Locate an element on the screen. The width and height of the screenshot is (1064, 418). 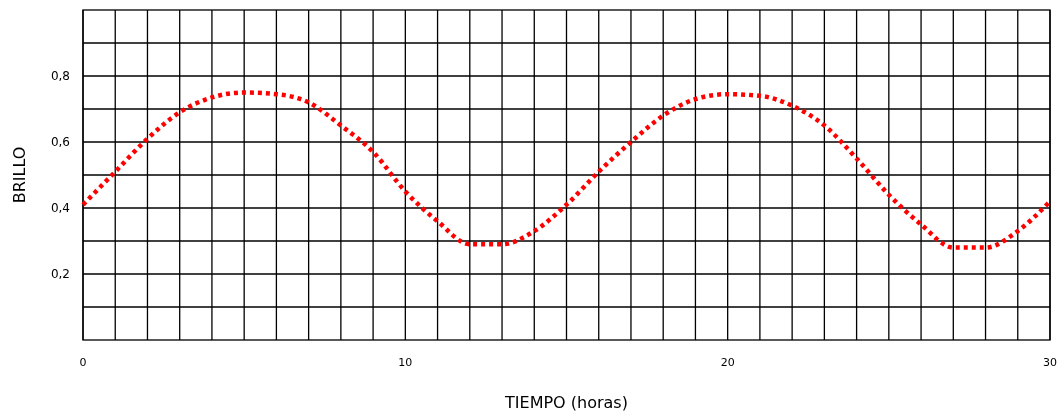
y-tick-label: 0,4 is located at coordinates (60, 208).